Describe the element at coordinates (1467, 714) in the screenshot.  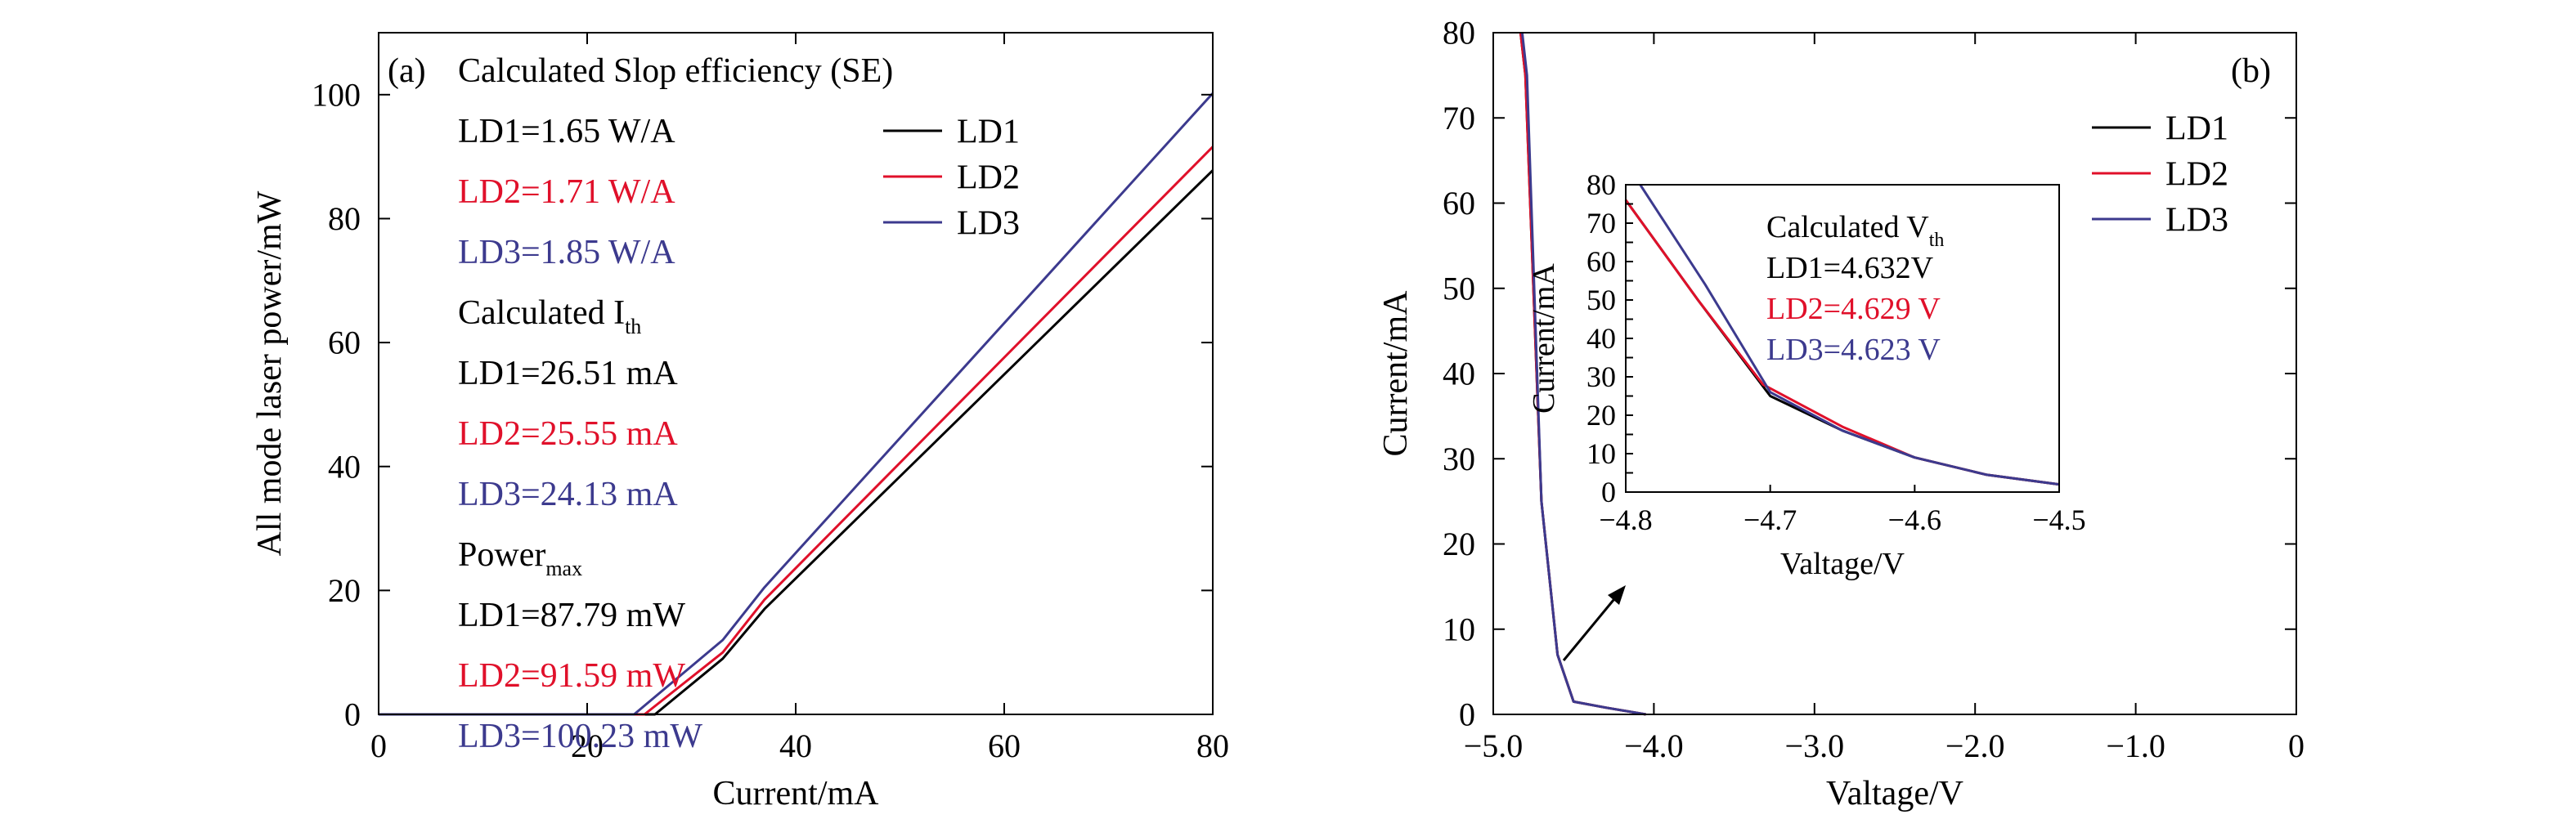
I see `panel-b-y-tick-label: 0` at that location.